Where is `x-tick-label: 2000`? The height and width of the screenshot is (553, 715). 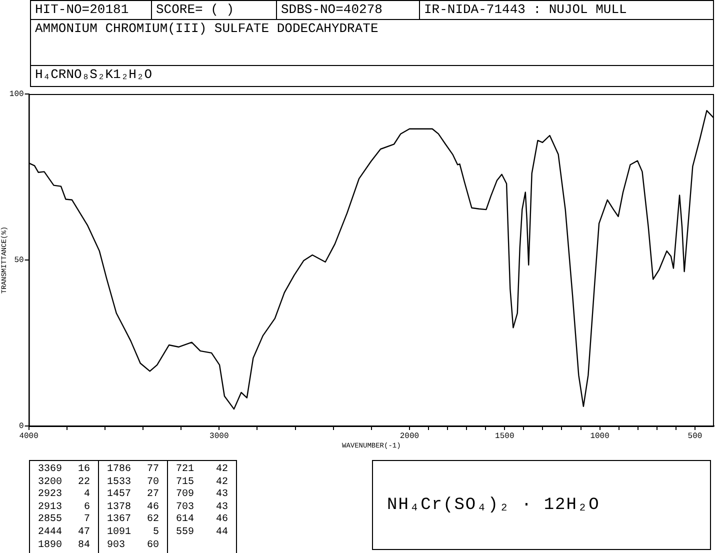 x-tick-label: 2000 is located at coordinates (410, 436).